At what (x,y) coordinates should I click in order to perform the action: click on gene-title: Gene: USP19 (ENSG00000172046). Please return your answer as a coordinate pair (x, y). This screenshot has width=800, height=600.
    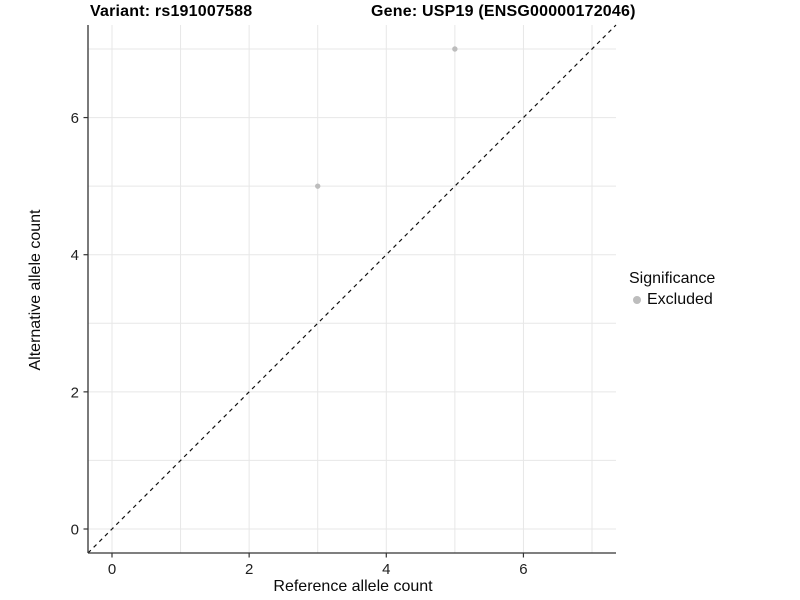
    Looking at the image, I should click on (503, 11).